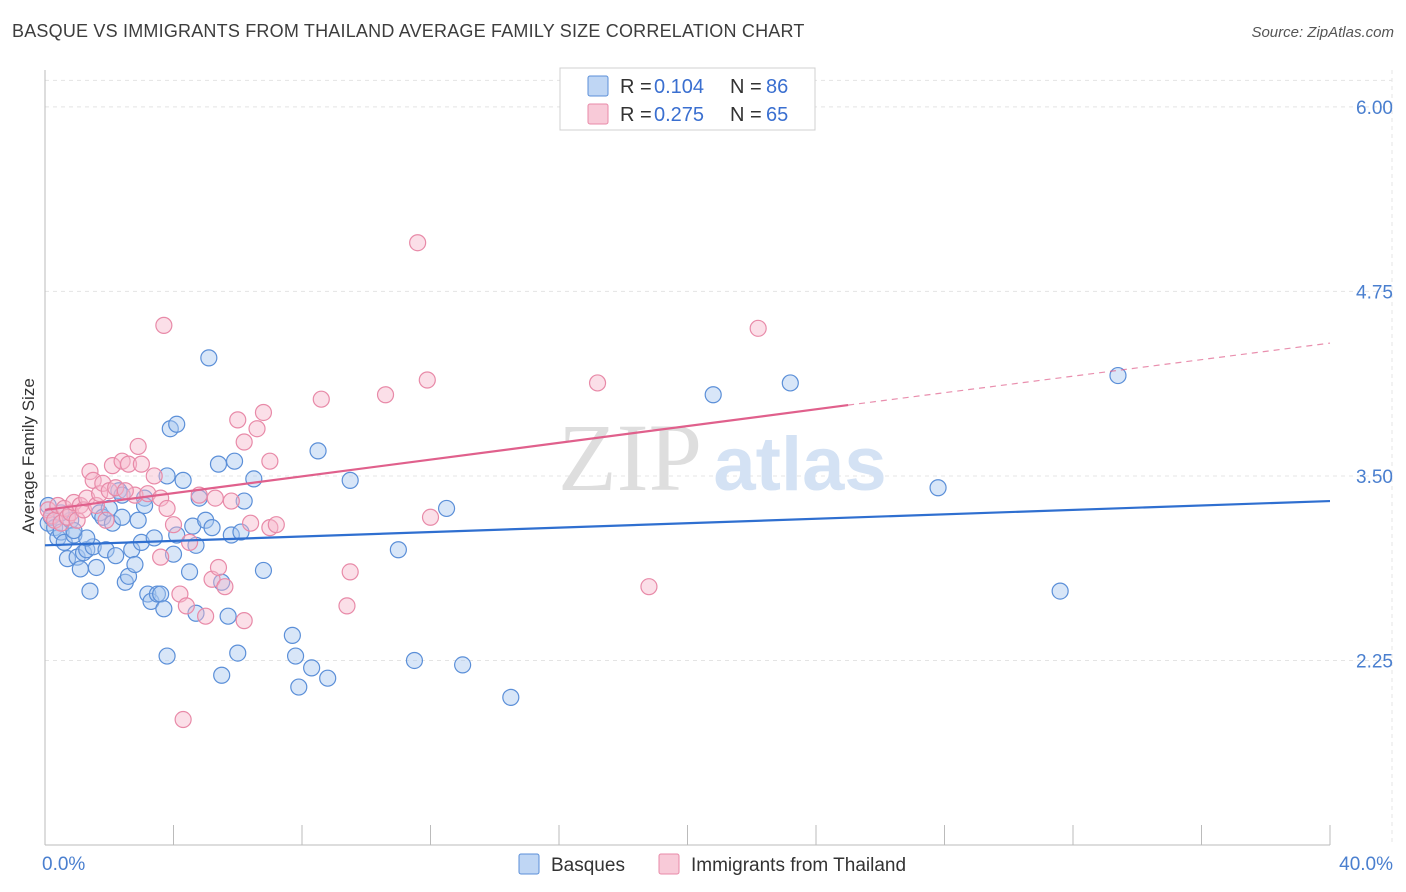  I want to click on legend-n-value-basques: 86, so click(777, 87).